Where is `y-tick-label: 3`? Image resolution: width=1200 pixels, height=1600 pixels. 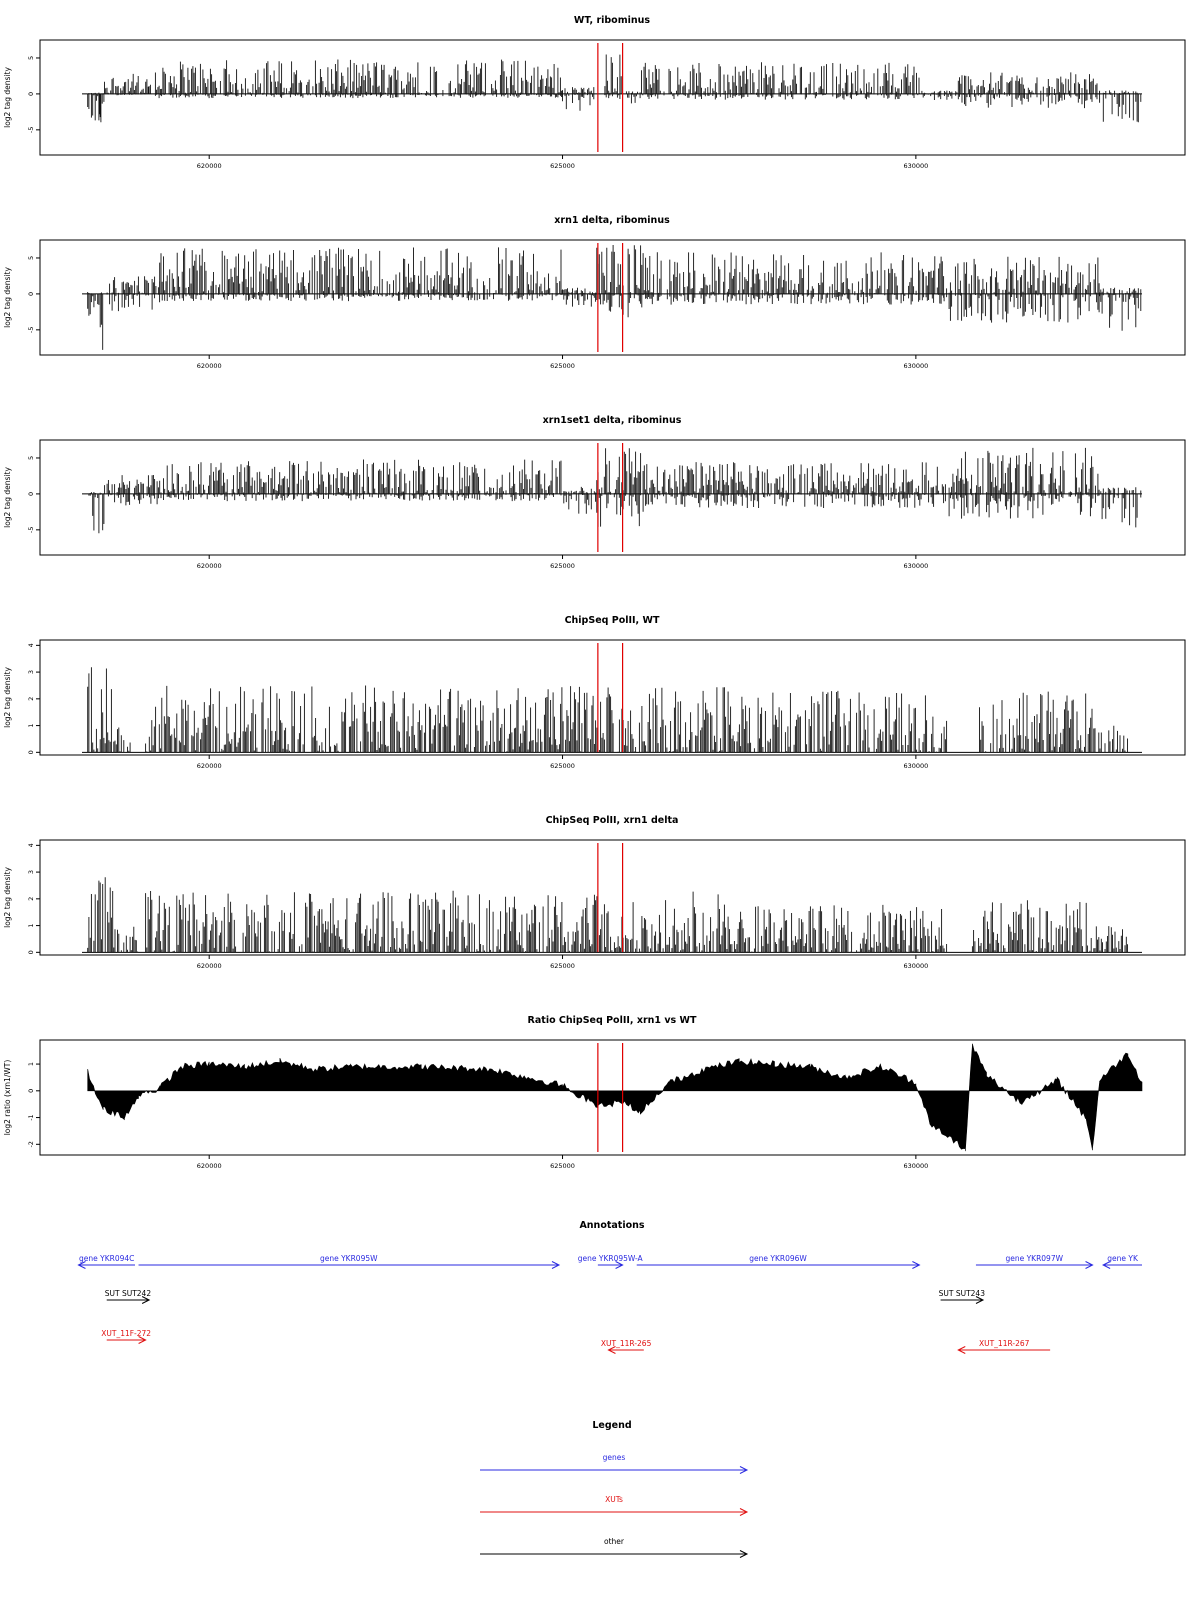
y-tick-label: 3 is located at coordinates (31, 672).